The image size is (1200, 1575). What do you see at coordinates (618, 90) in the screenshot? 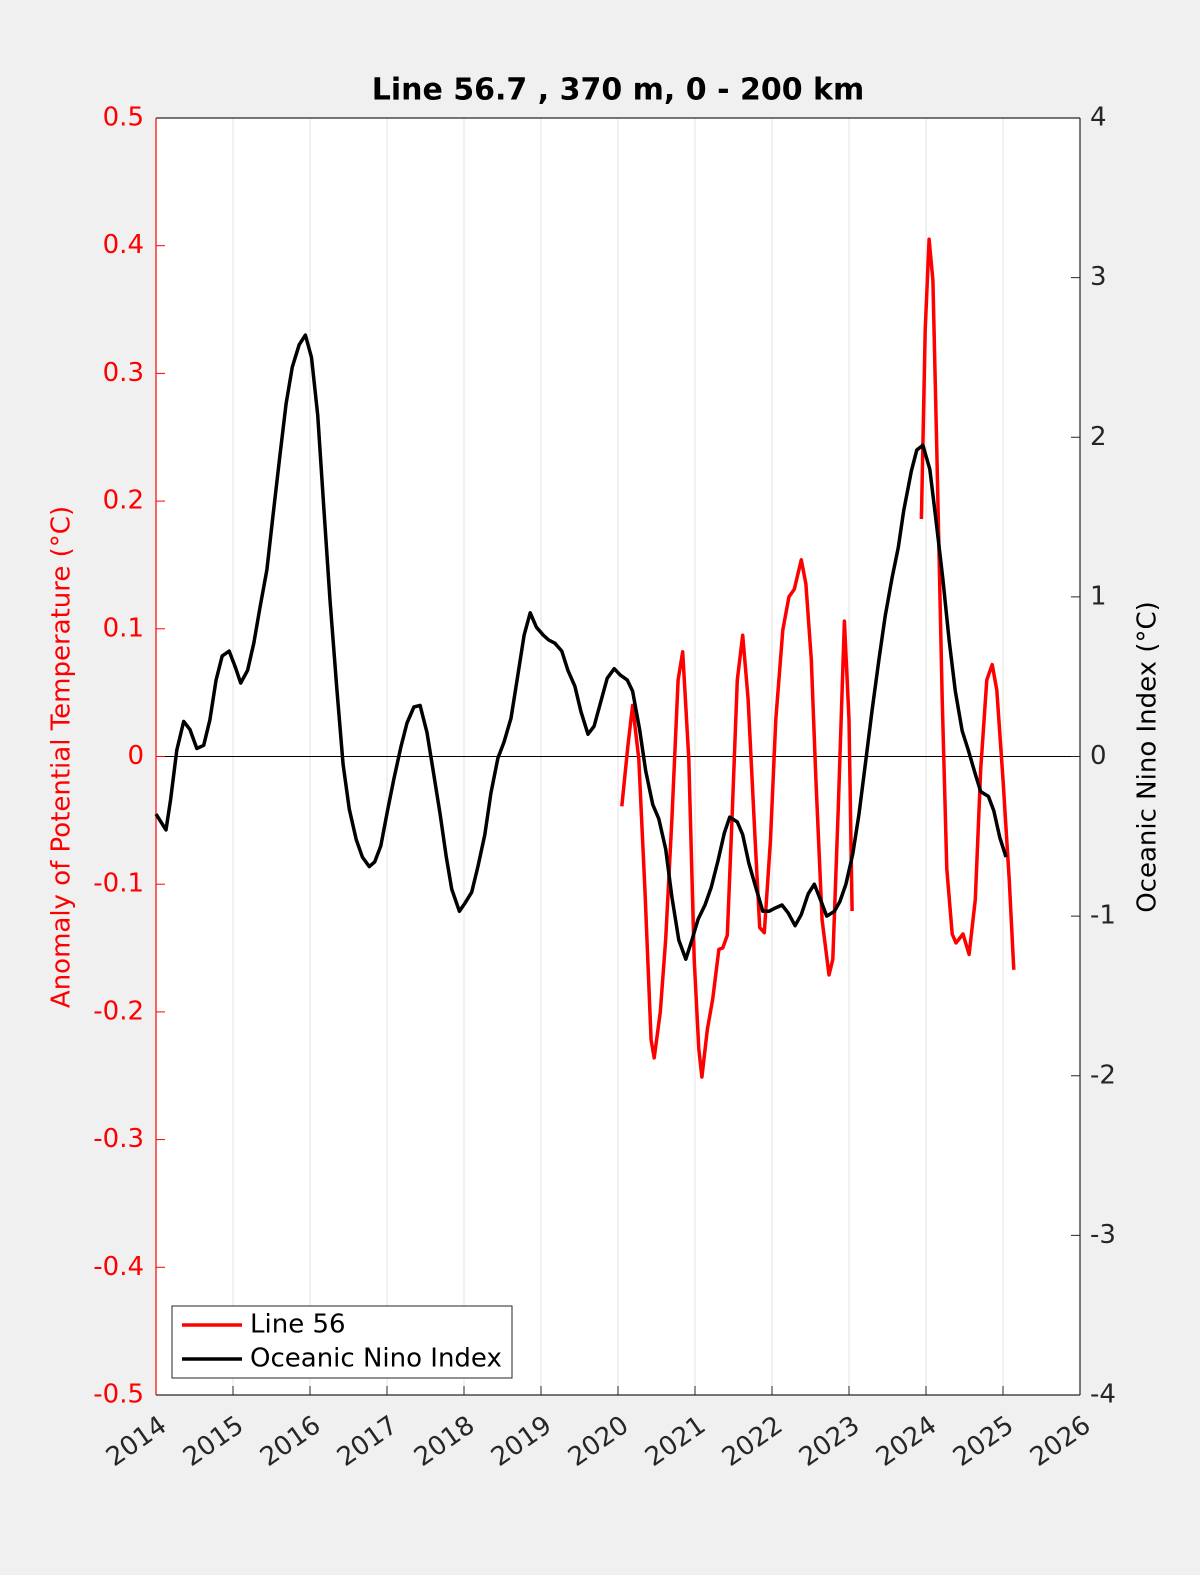
I see `chart-title: Line 56.7 , 370 m, 0 - 200 km` at bounding box center [618, 90].